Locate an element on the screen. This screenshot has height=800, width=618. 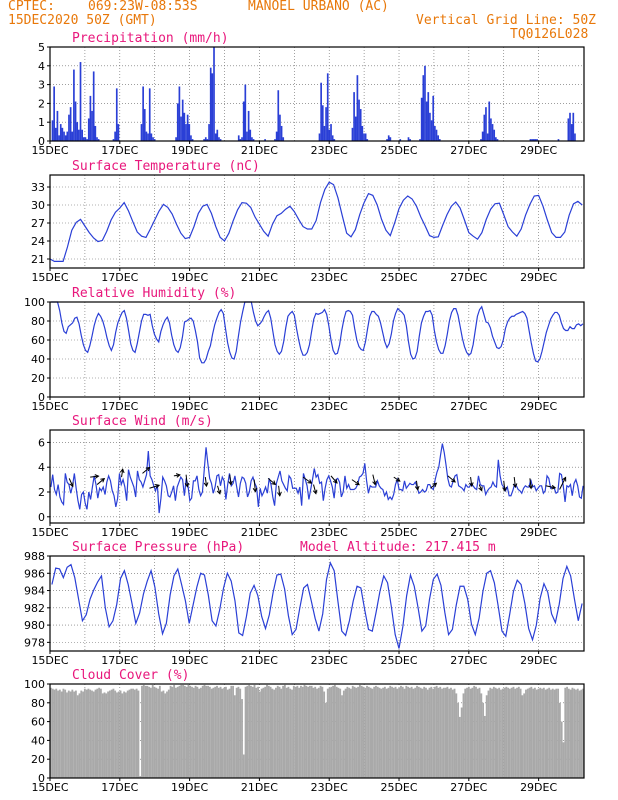
x-tick-label: 19DEC is located at coordinates (189, 787).